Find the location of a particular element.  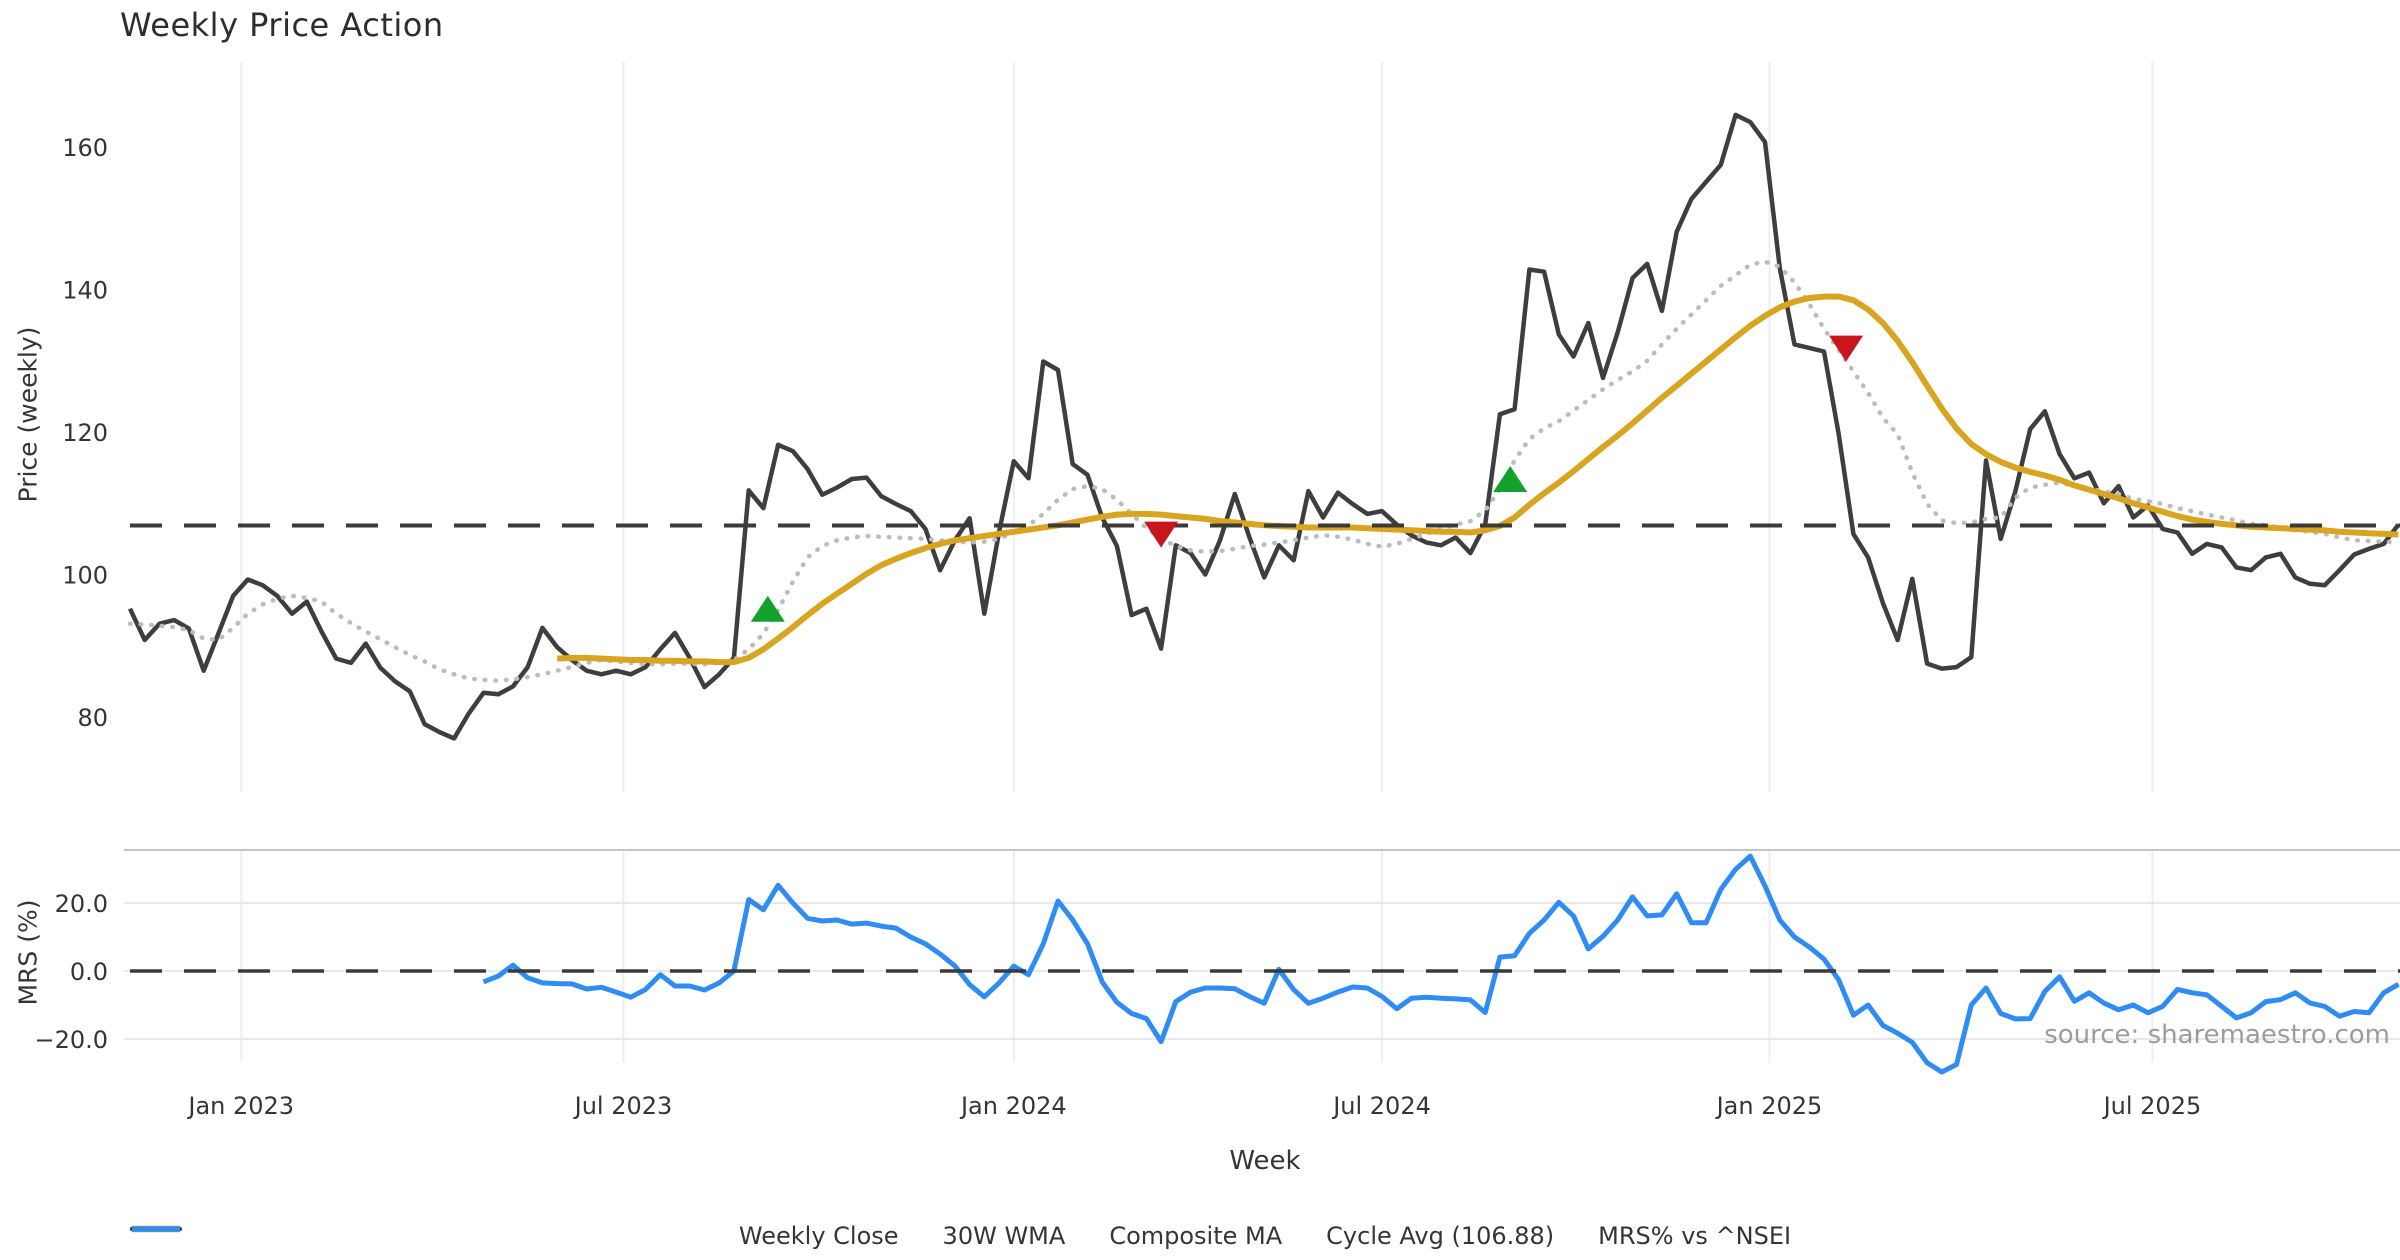

chart-title: Weekly Price Action is located at coordinates (282, 25).